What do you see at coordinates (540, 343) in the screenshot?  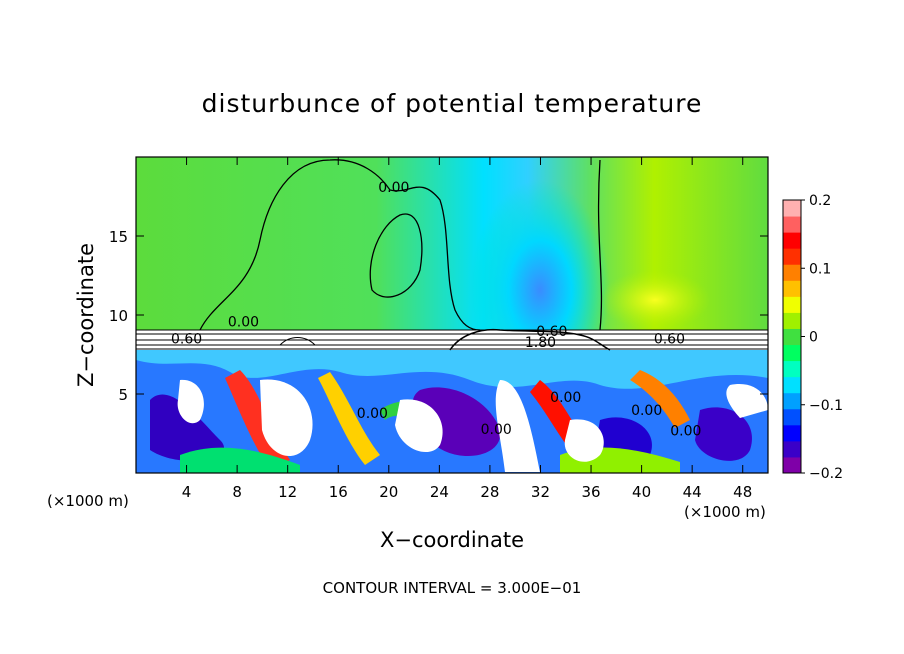 I see `contour-label: 1.80` at bounding box center [540, 343].